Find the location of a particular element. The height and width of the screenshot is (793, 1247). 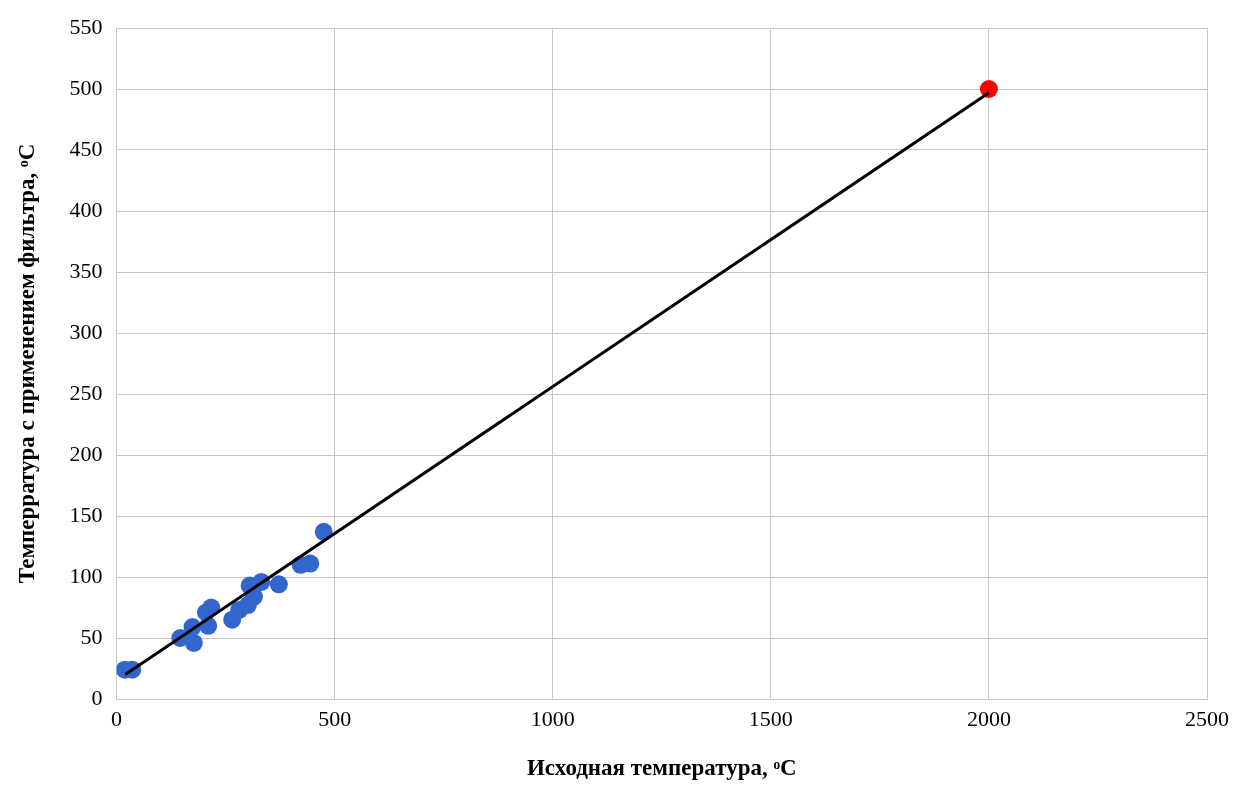

y-tick-label: 450 is located at coordinates (86, 148).